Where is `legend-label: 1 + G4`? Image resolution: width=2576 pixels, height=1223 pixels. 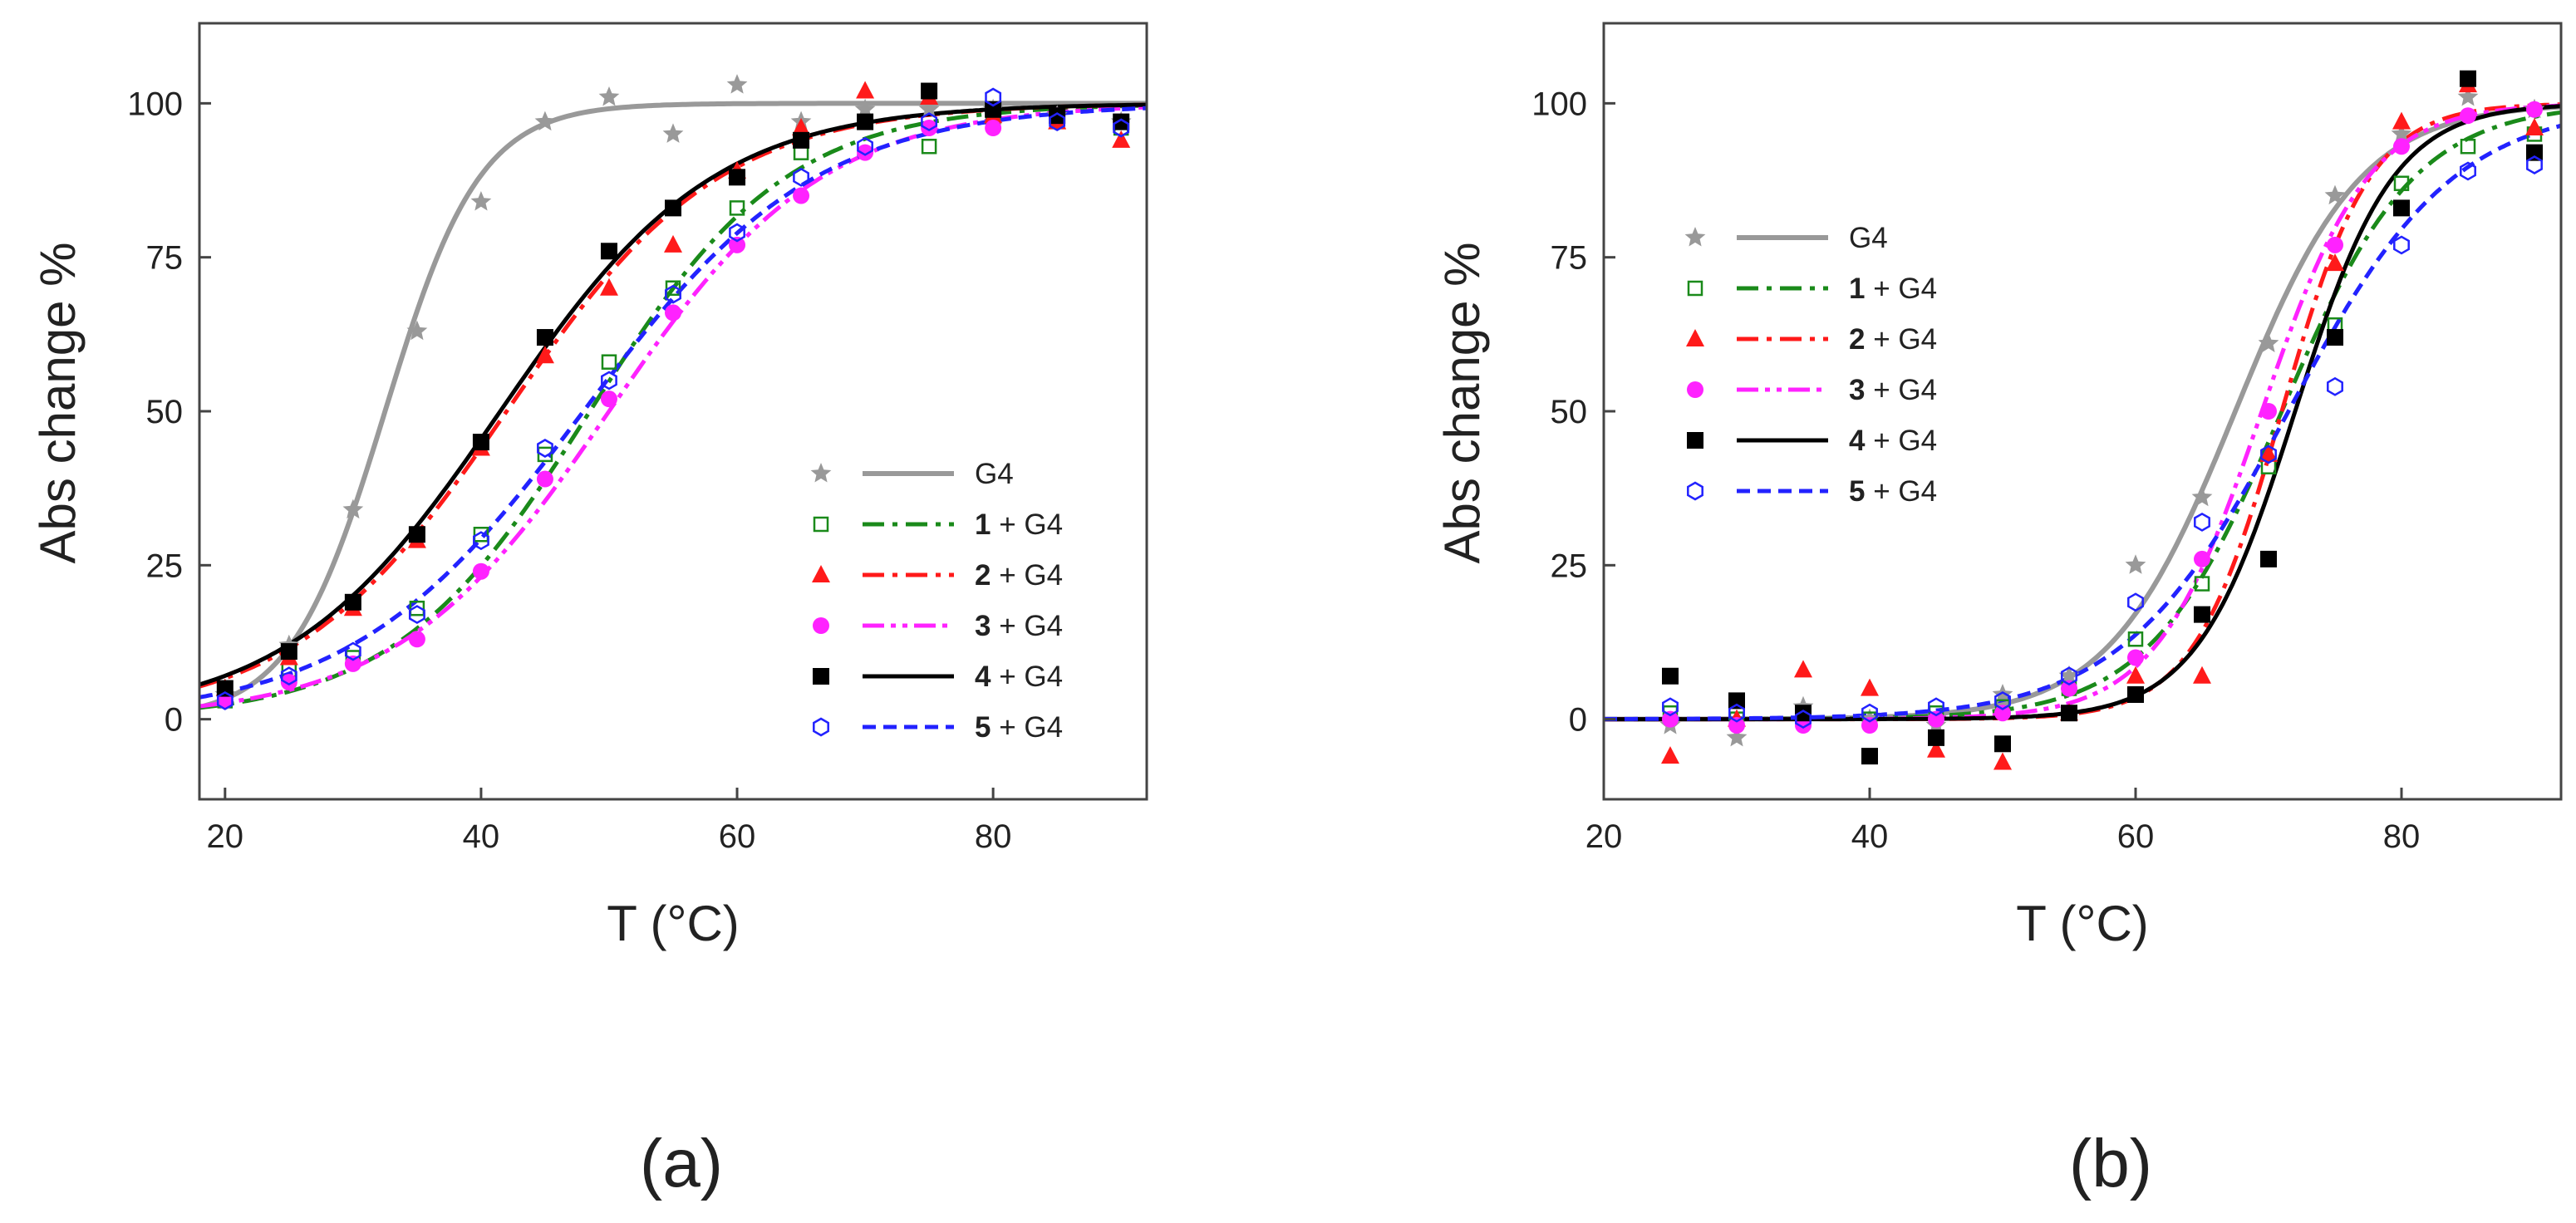 legend-label: 1 + G4 is located at coordinates (1019, 524).